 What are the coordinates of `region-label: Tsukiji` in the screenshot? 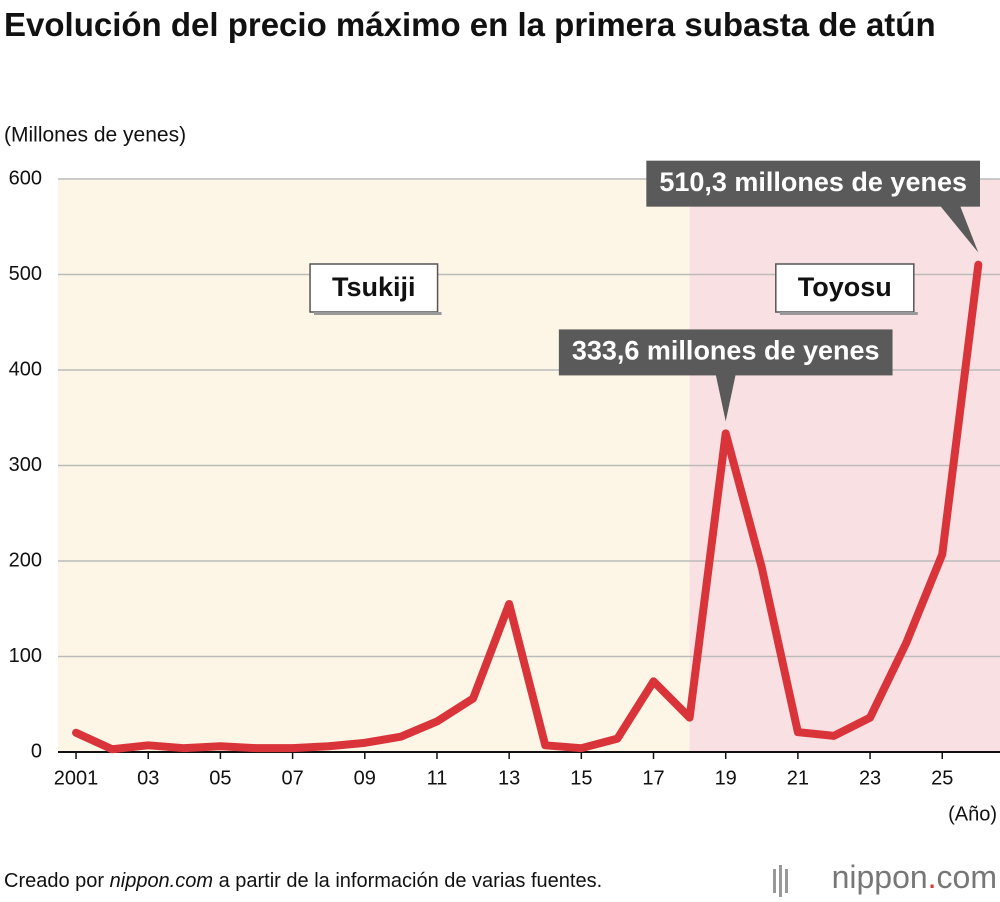 It's located at (375, 289).